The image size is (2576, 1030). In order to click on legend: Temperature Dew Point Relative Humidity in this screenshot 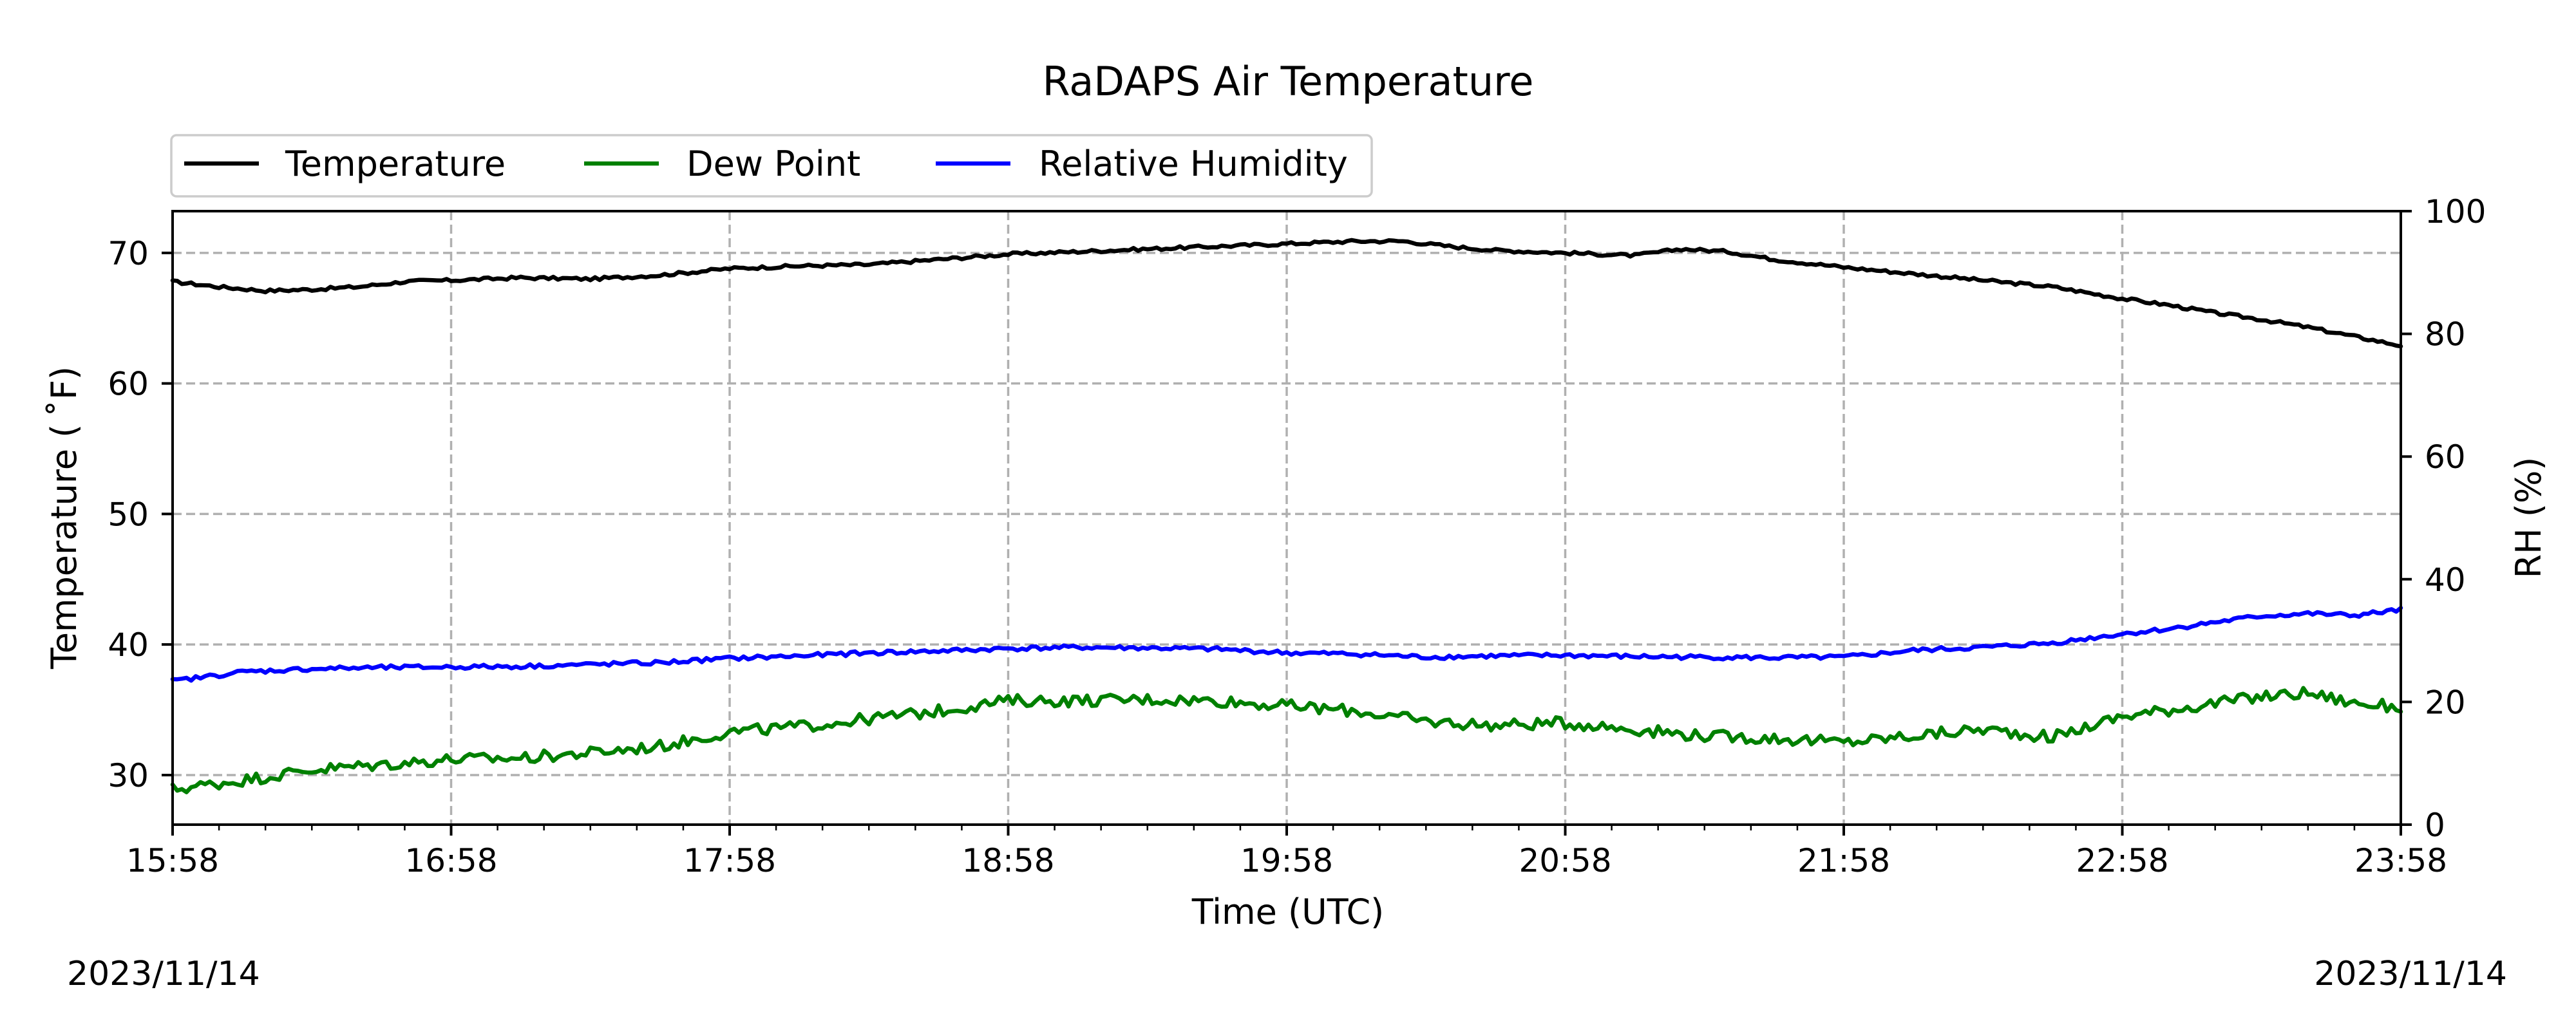, I will do `click(772, 166)`.